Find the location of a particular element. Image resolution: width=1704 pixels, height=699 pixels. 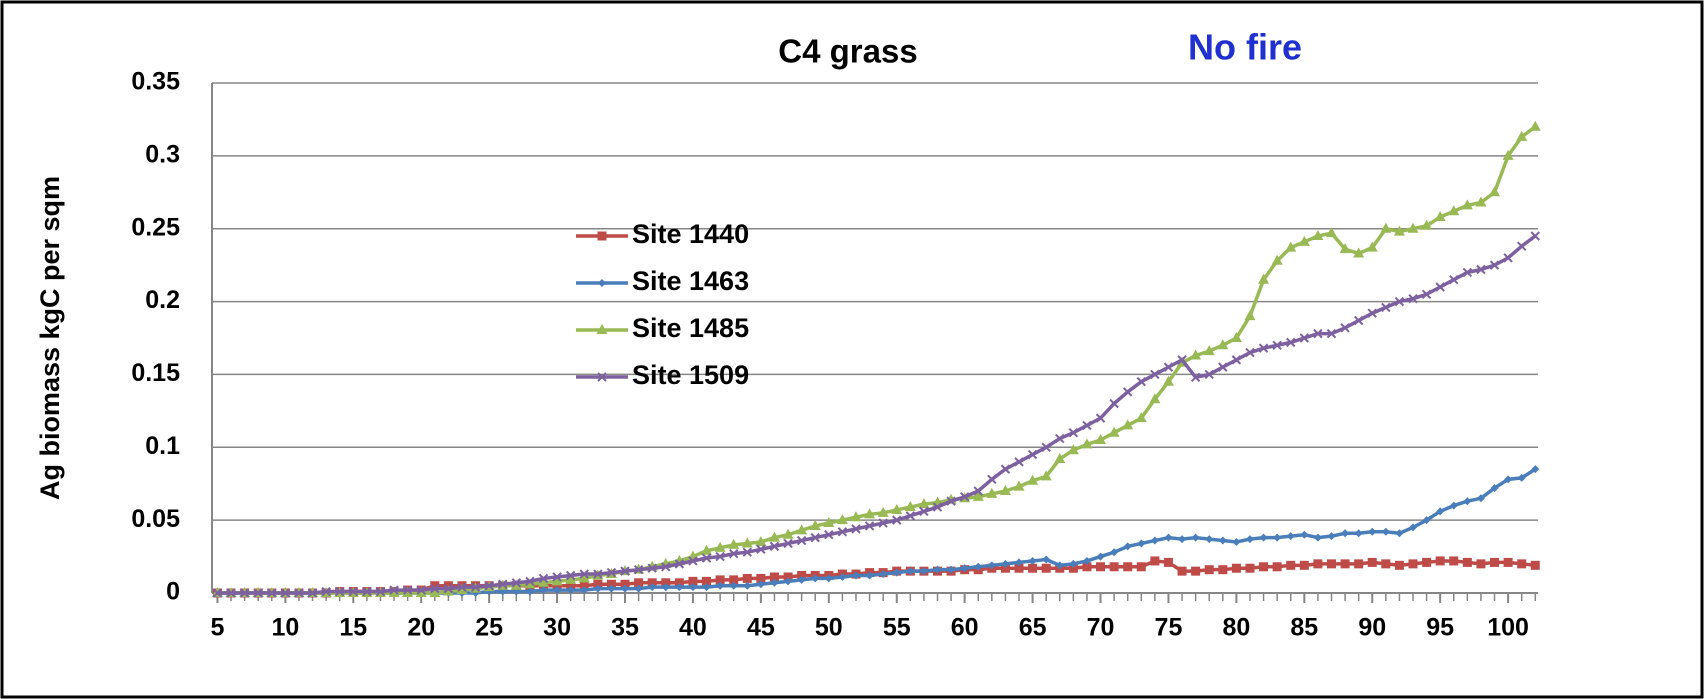

x-tick-label: 95 is located at coordinates (1440, 628).